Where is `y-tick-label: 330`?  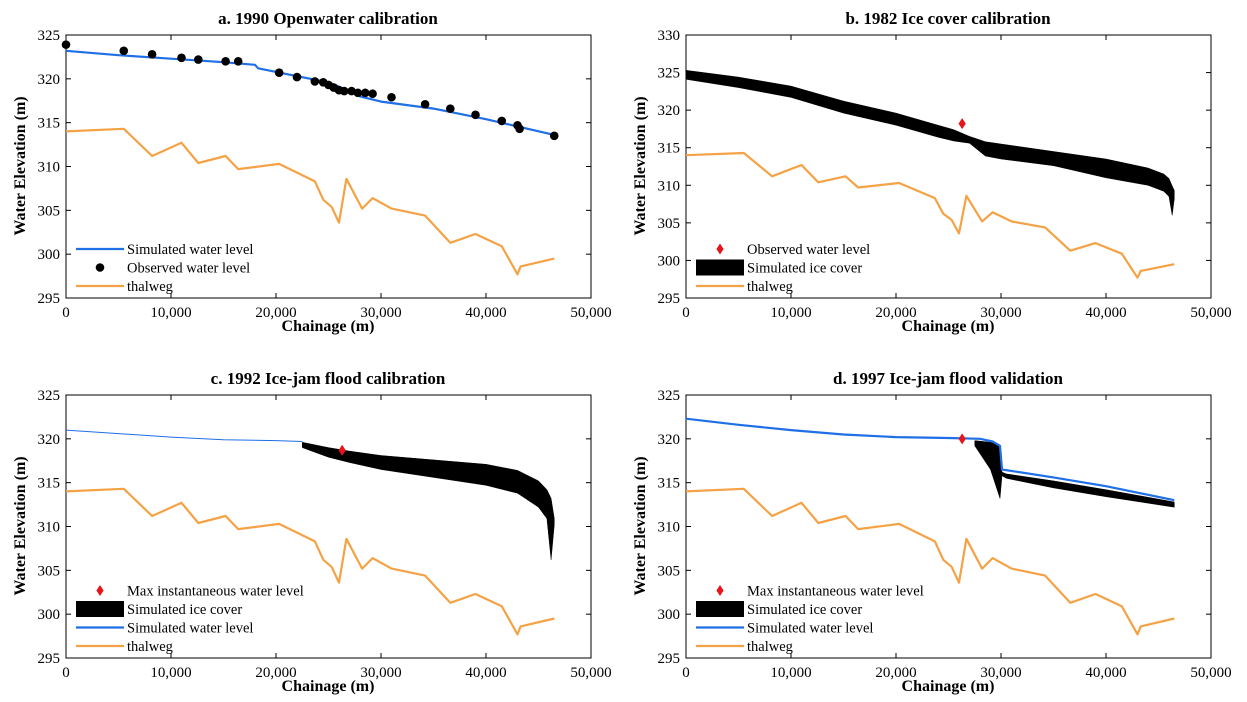 y-tick-label: 330 is located at coordinates (669, 36).